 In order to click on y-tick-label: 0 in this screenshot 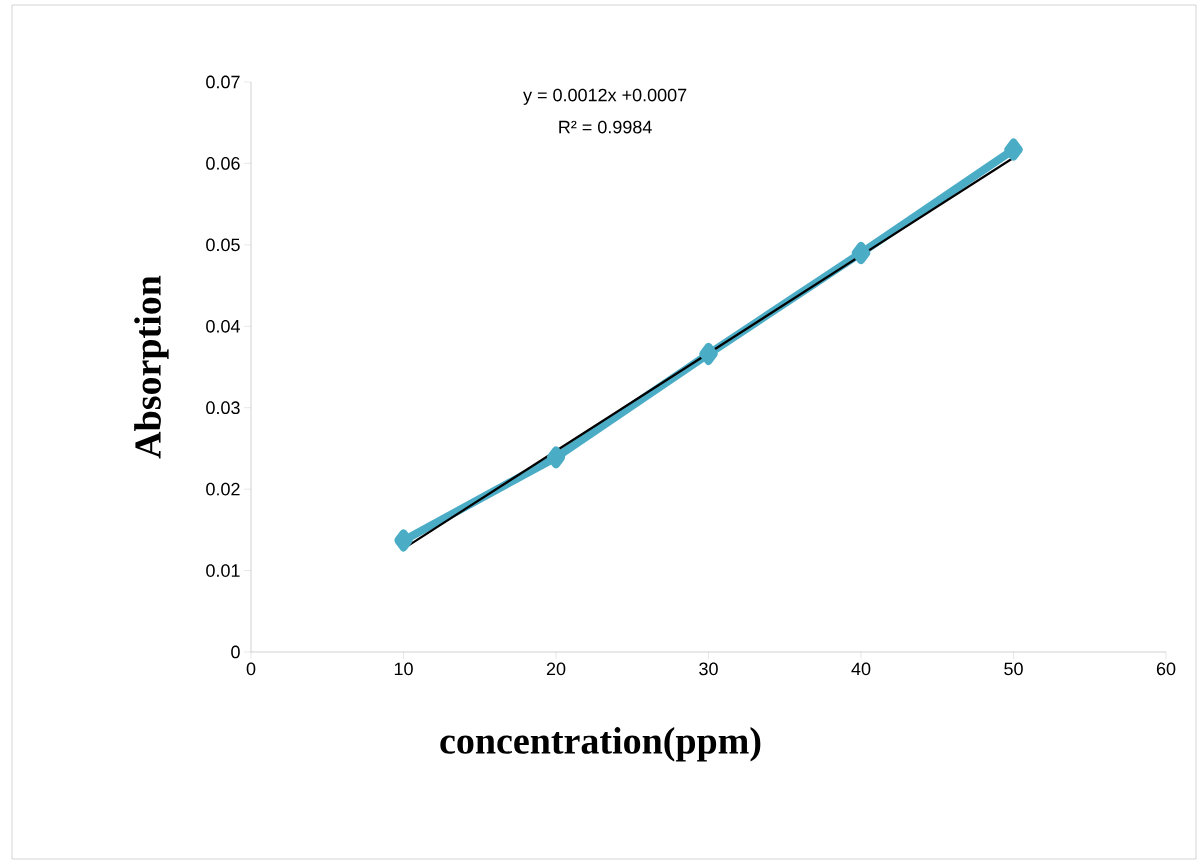, I will do `click(235, 652)`.